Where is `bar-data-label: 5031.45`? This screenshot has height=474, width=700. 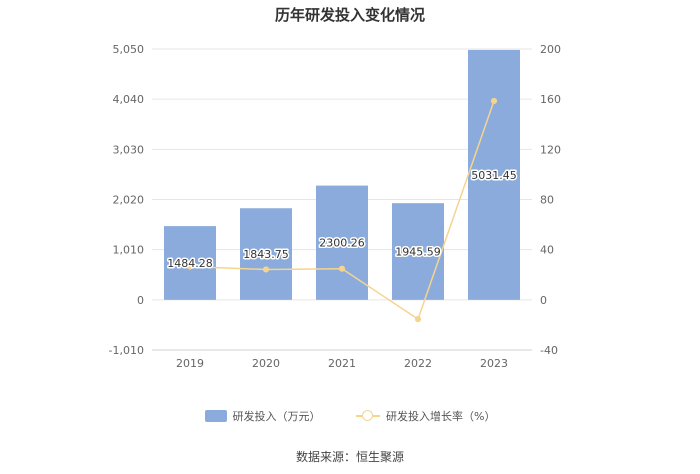
bar-data-label: 5031.45 is located at coordinates (494, 175).